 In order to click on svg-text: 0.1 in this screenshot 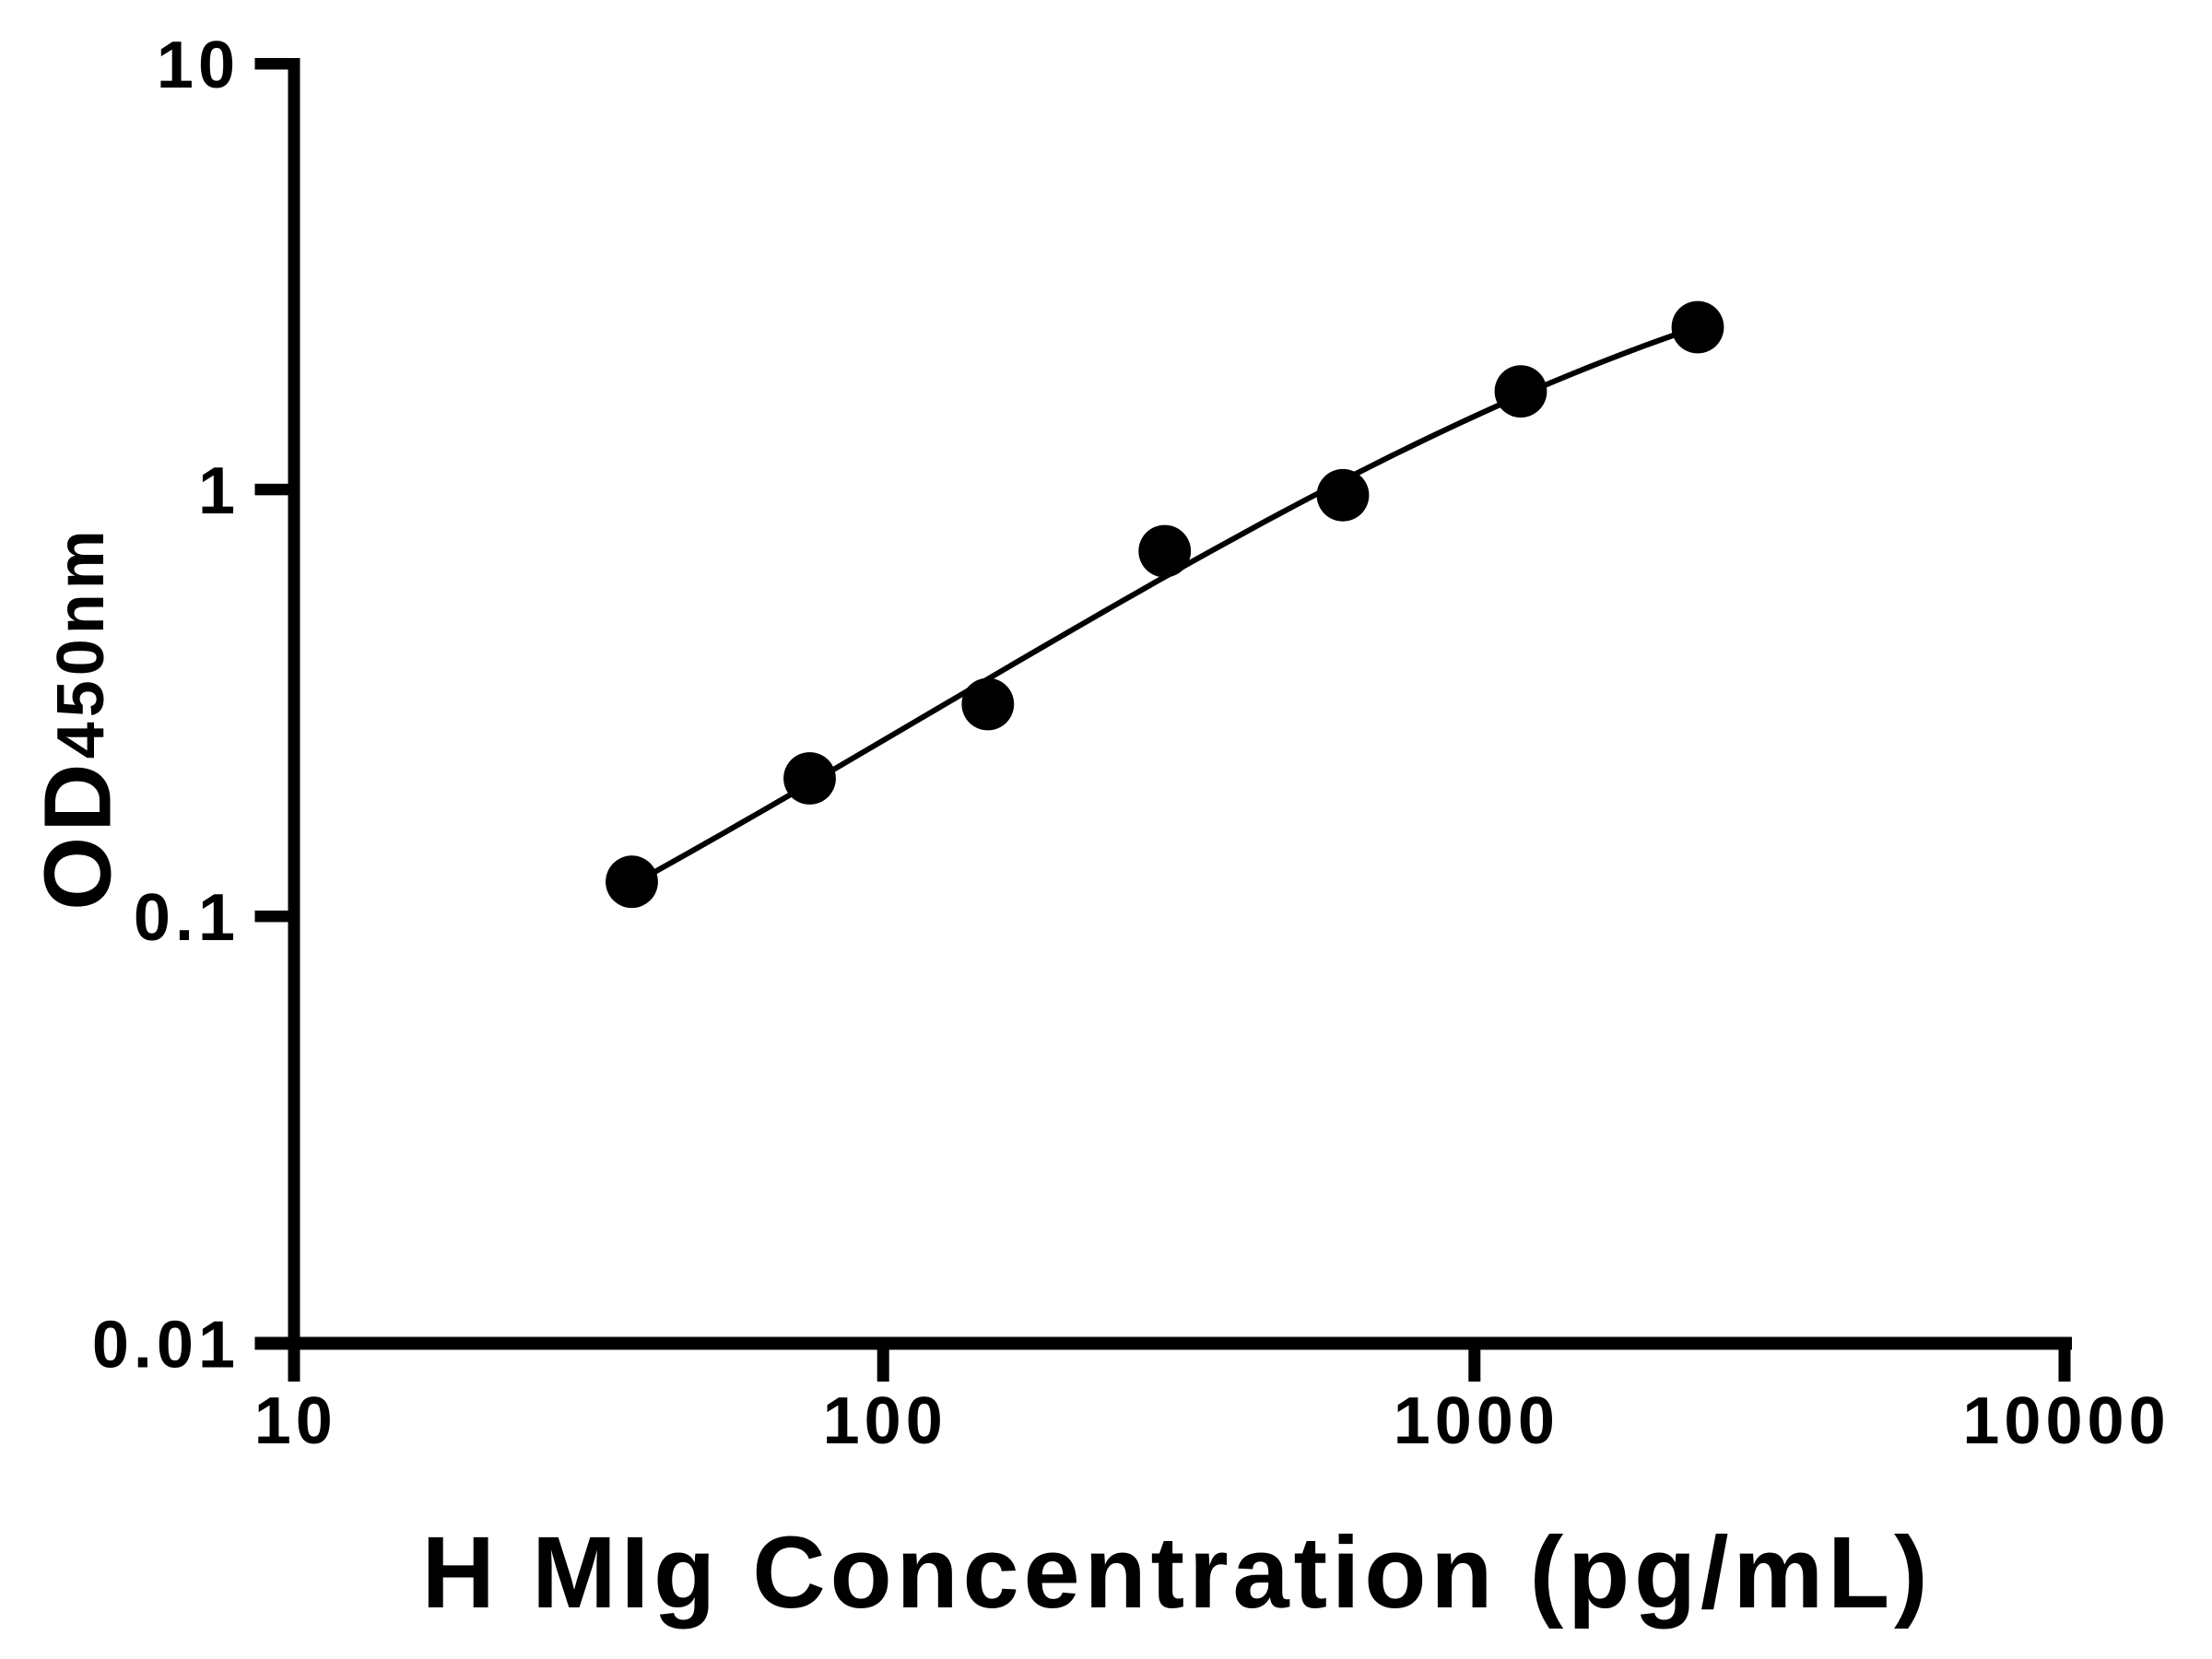, I will do `click(187, 918)`.